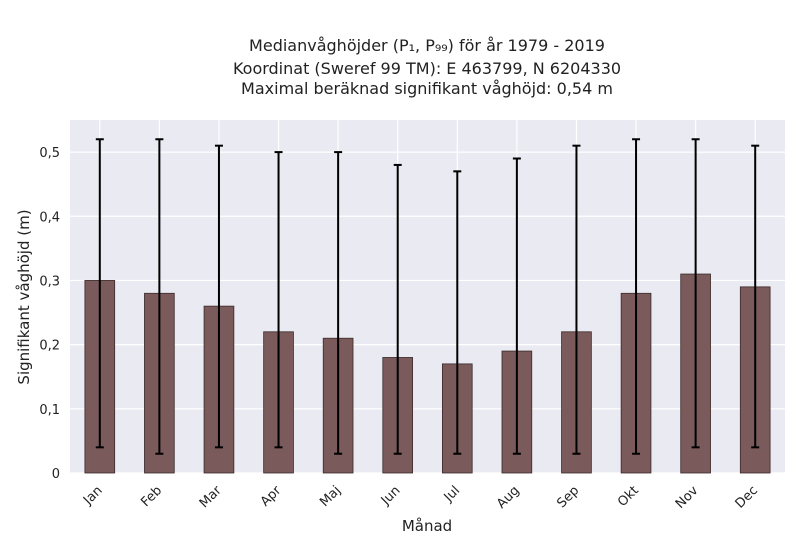  I want to click on x-tick-label: Apr, so click(271, 496).